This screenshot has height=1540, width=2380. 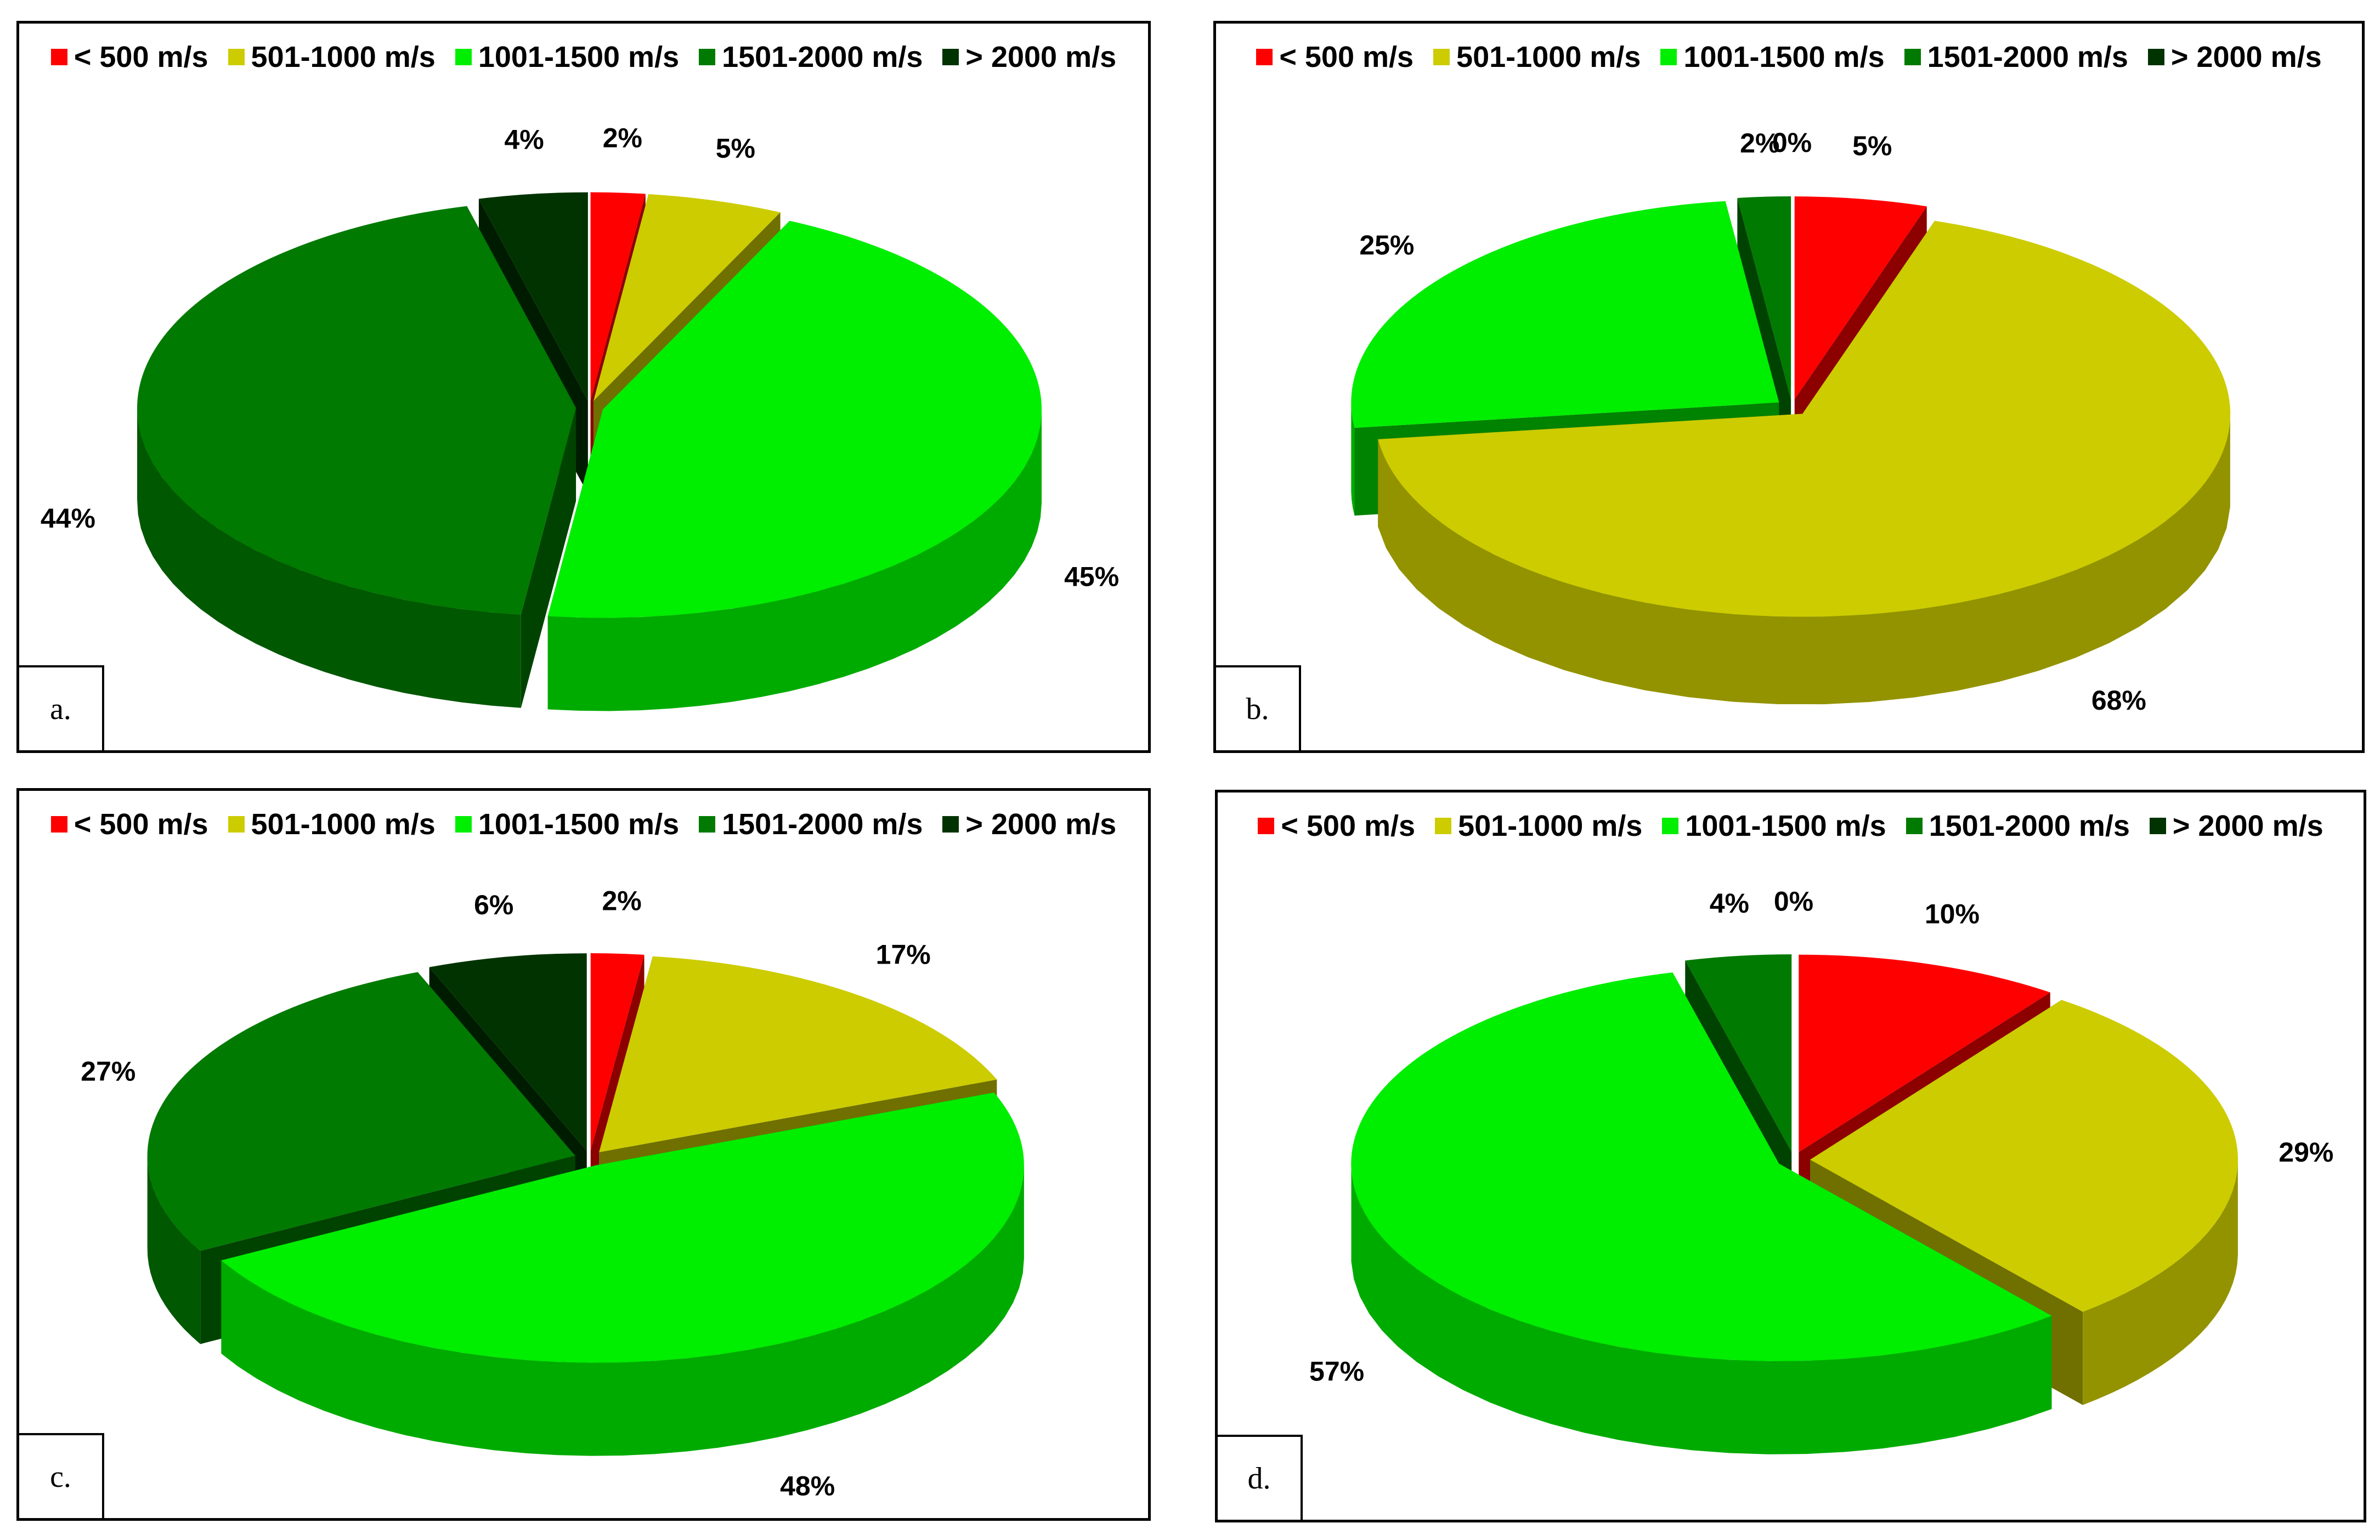 I want to click on data-label-1501-2000: 44%, so click(x=68, y=518).